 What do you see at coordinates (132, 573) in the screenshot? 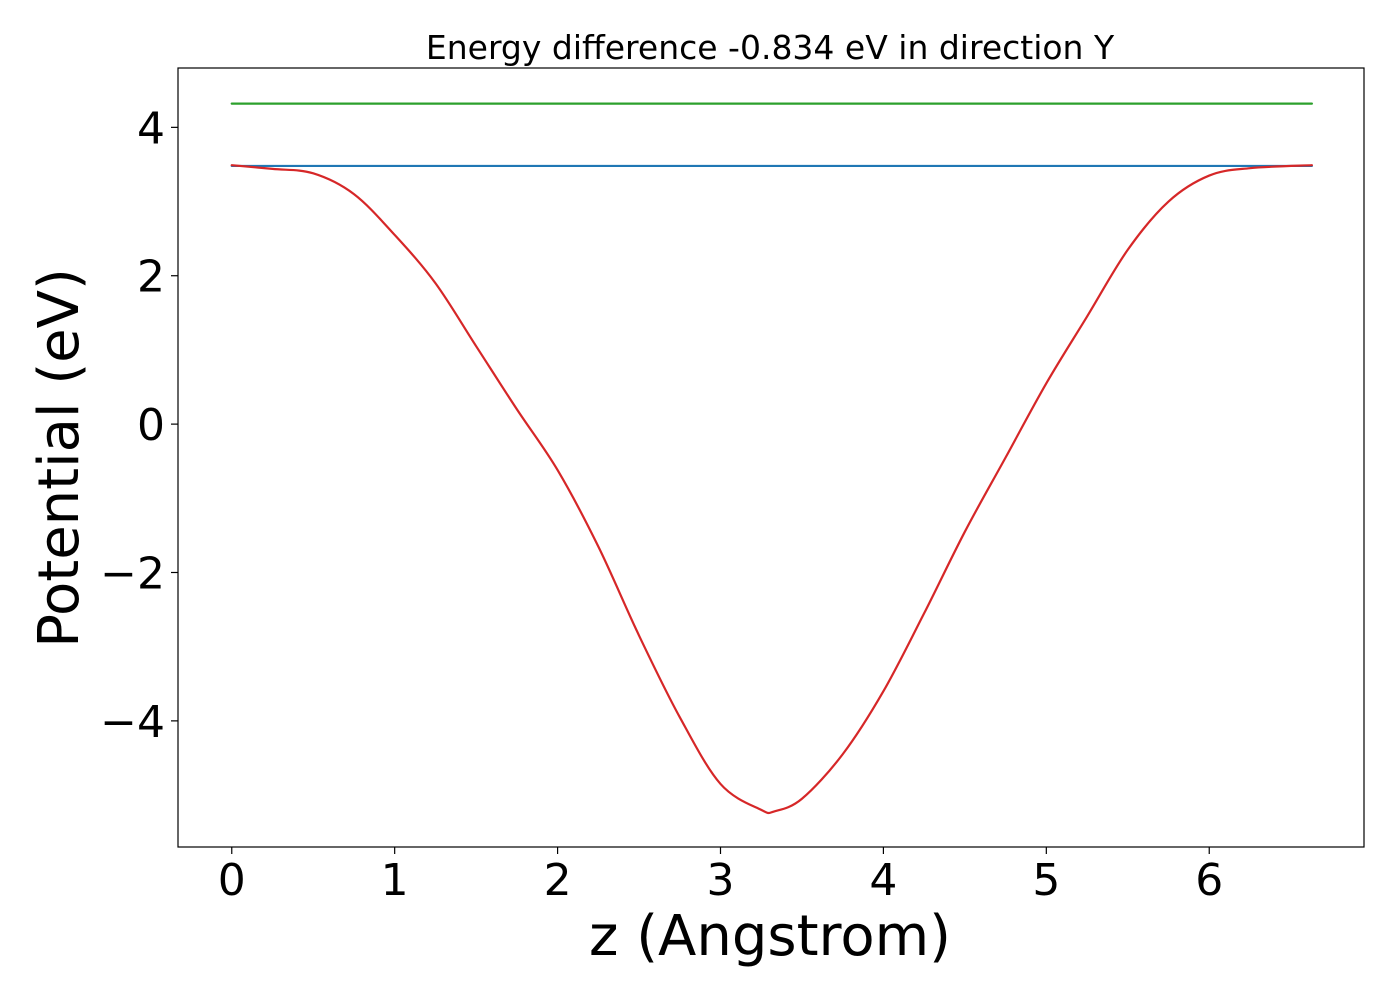
I see `y-tick-label: −2` at bounding box center [132, 573].